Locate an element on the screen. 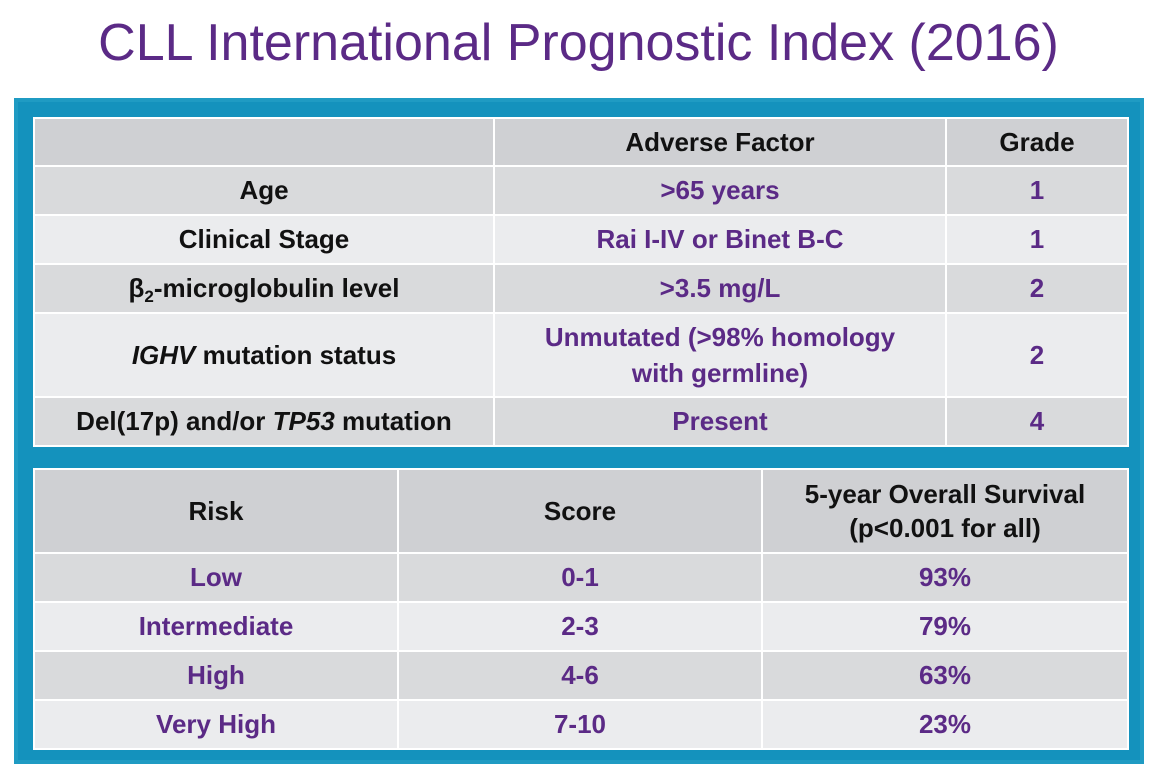 The height and width of the screenshot is (783, 1157). factor-cell: Del(17p) and/or TP53 mutation is located at coordinates (264, 421).